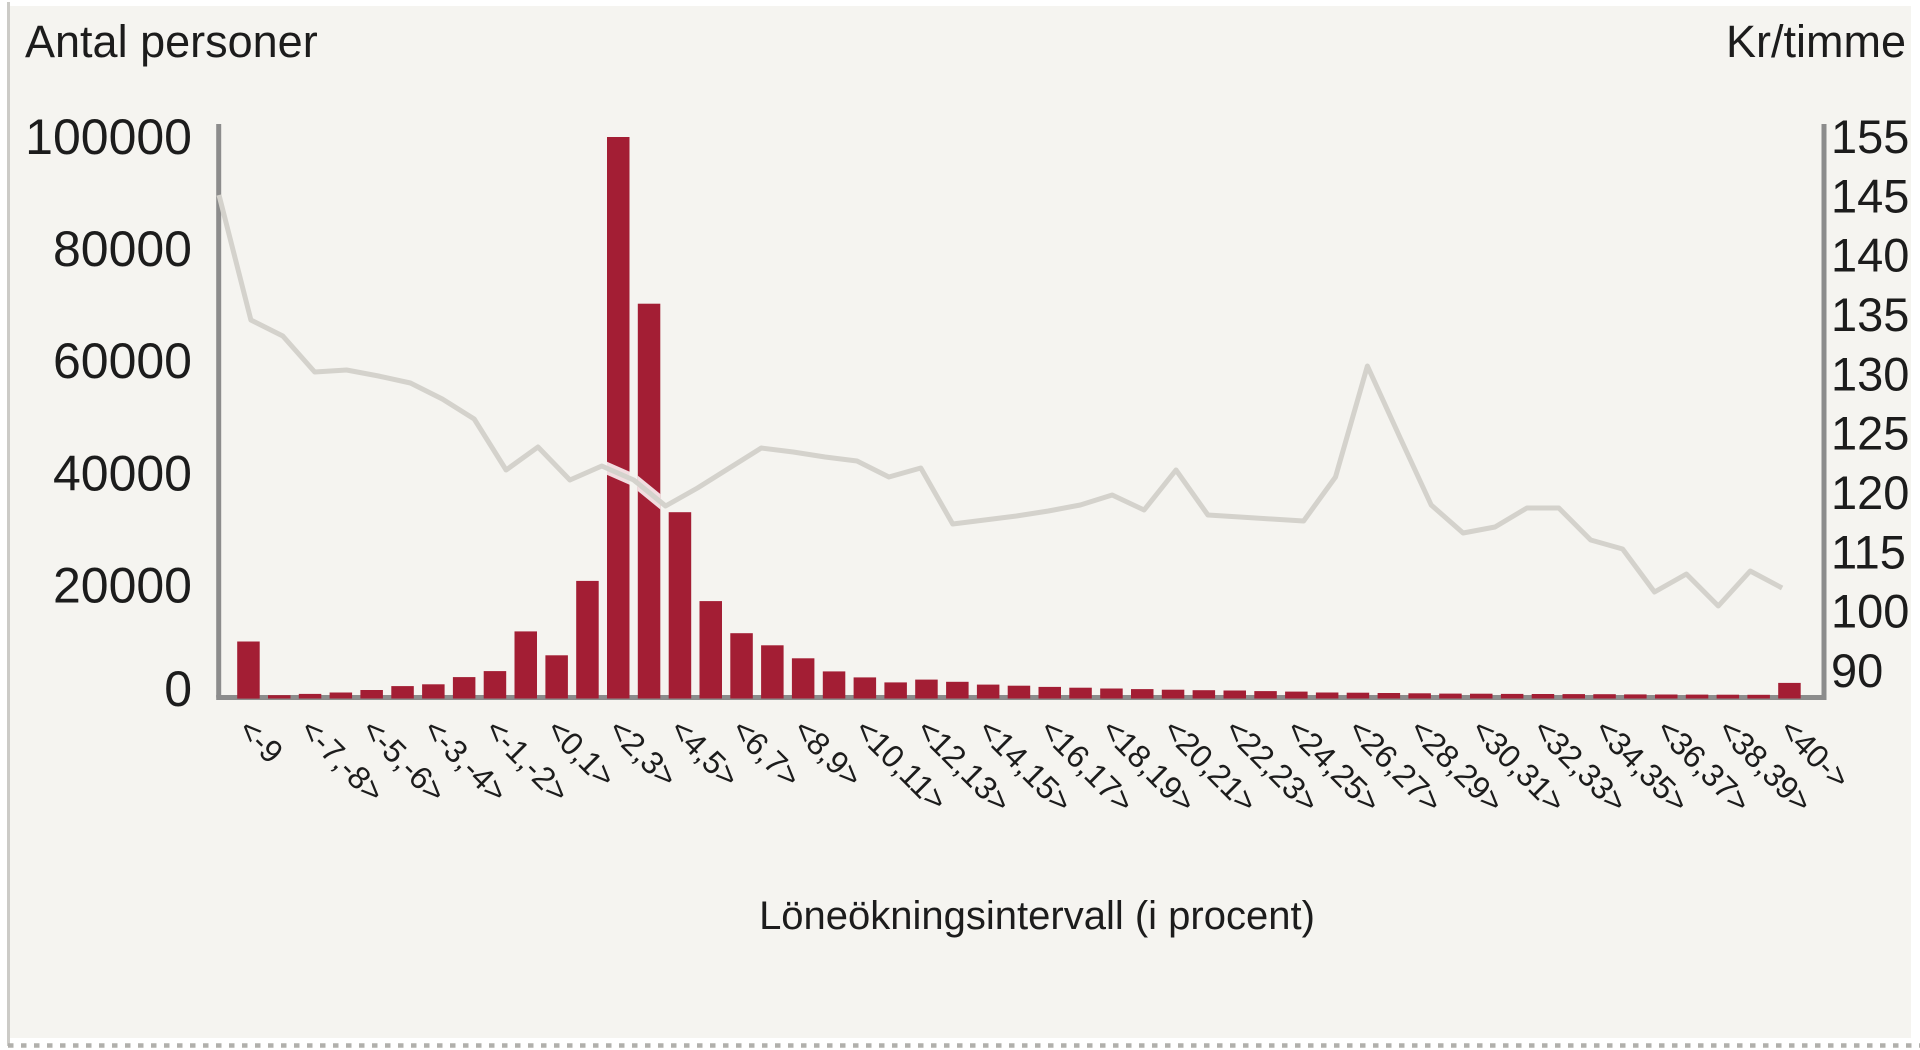 The height and width of the screenshot is (1050, 1920). I want to click on svg-text: 100, so click(1870, 611).